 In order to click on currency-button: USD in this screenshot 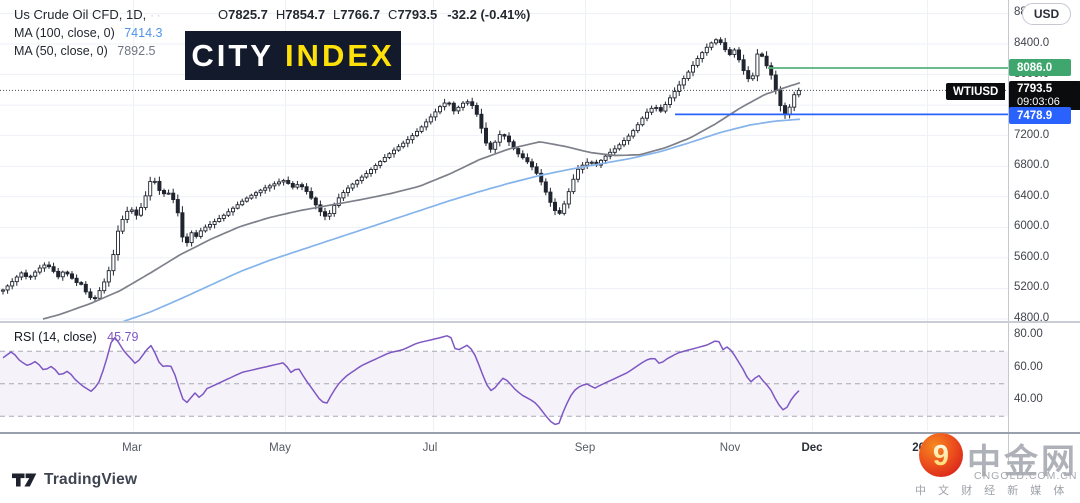, I will do `click(1046, 14)`.